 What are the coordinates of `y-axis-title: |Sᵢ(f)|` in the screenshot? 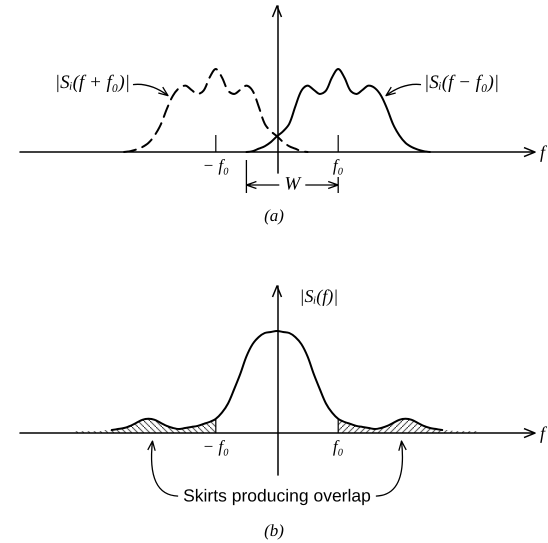 It's located at (319, 296).